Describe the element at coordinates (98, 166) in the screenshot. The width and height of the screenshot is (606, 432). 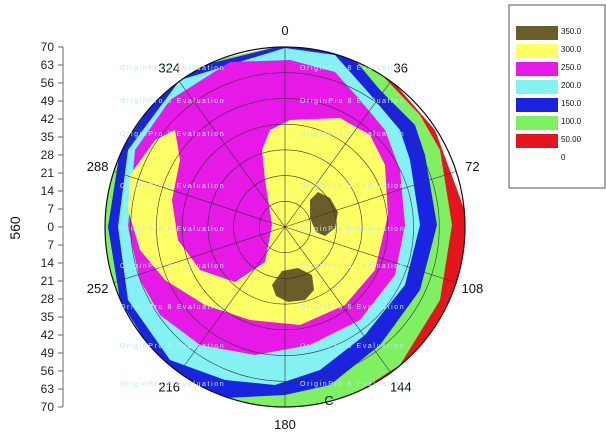
I see `angle-label: 288` at that location.